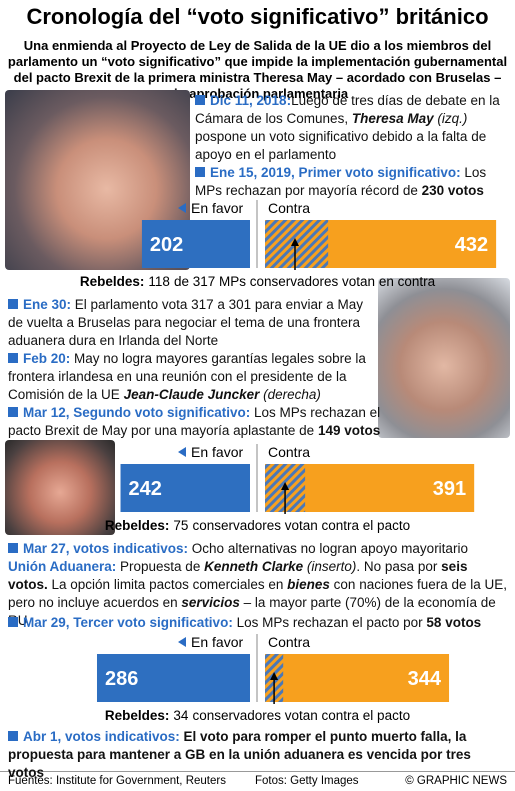  I want to click on favor-value: 242, so click(145, 489).